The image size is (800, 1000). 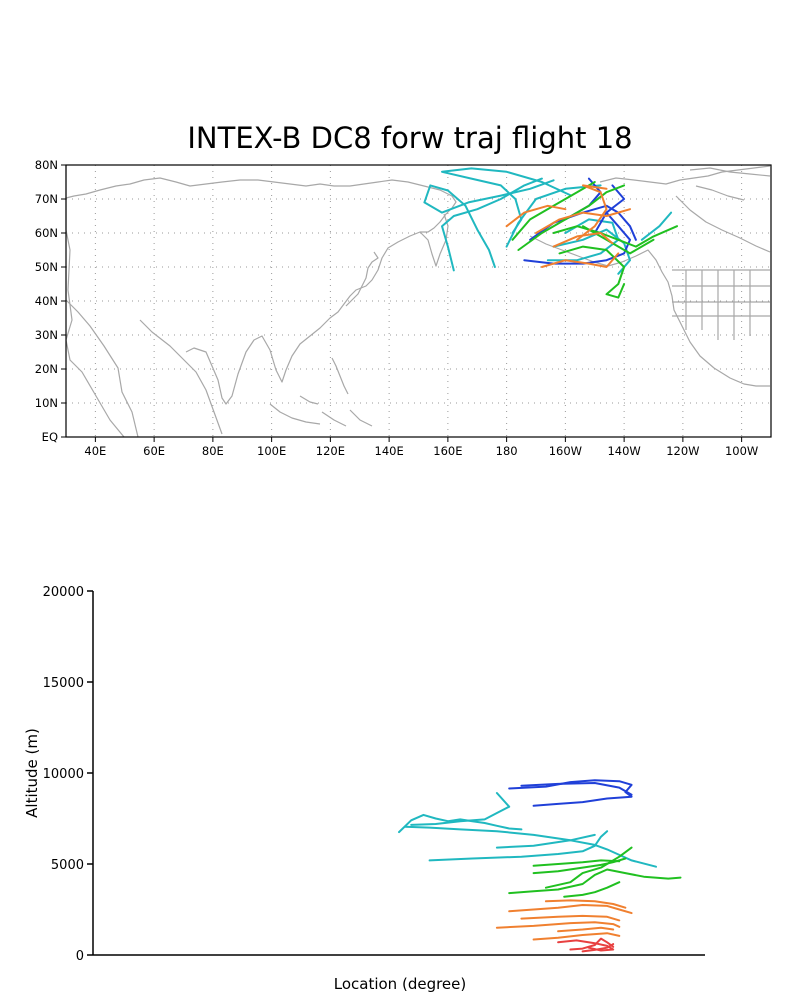 I want to click on map-y-tick-label: 30N, so click(x=46, y=335).